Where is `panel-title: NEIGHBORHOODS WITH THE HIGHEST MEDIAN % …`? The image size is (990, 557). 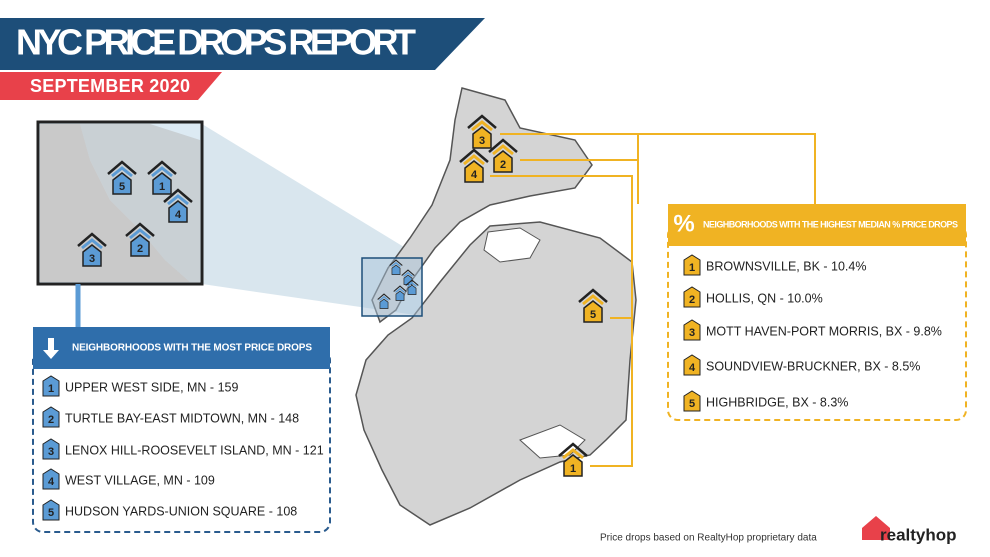 panel-title: NEIGHBORHOODS WITH THE HIGHEST MEDIAN % … is located at coordinates (830, 224).